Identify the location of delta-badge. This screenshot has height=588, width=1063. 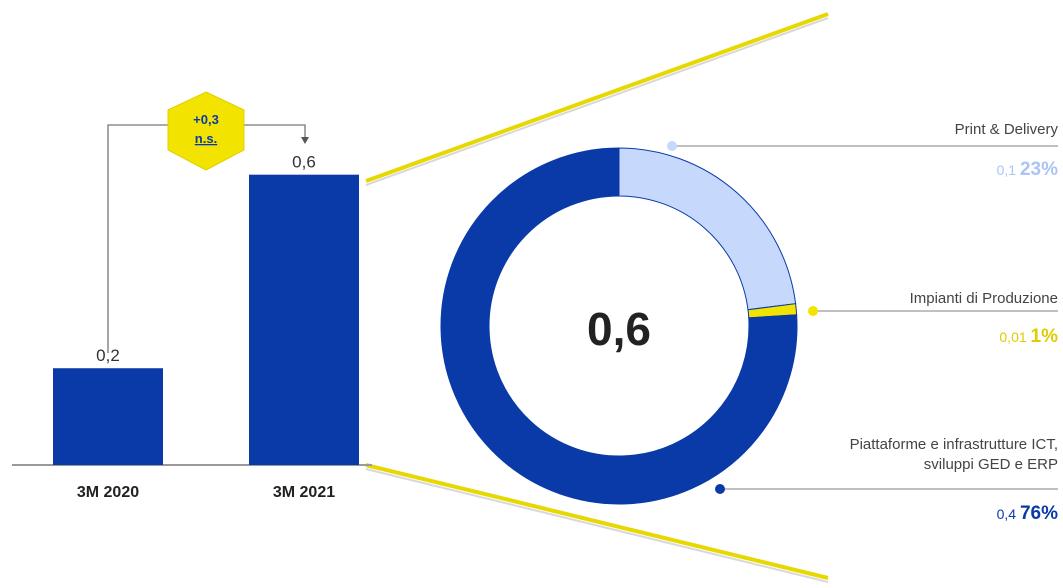
(206, 131).